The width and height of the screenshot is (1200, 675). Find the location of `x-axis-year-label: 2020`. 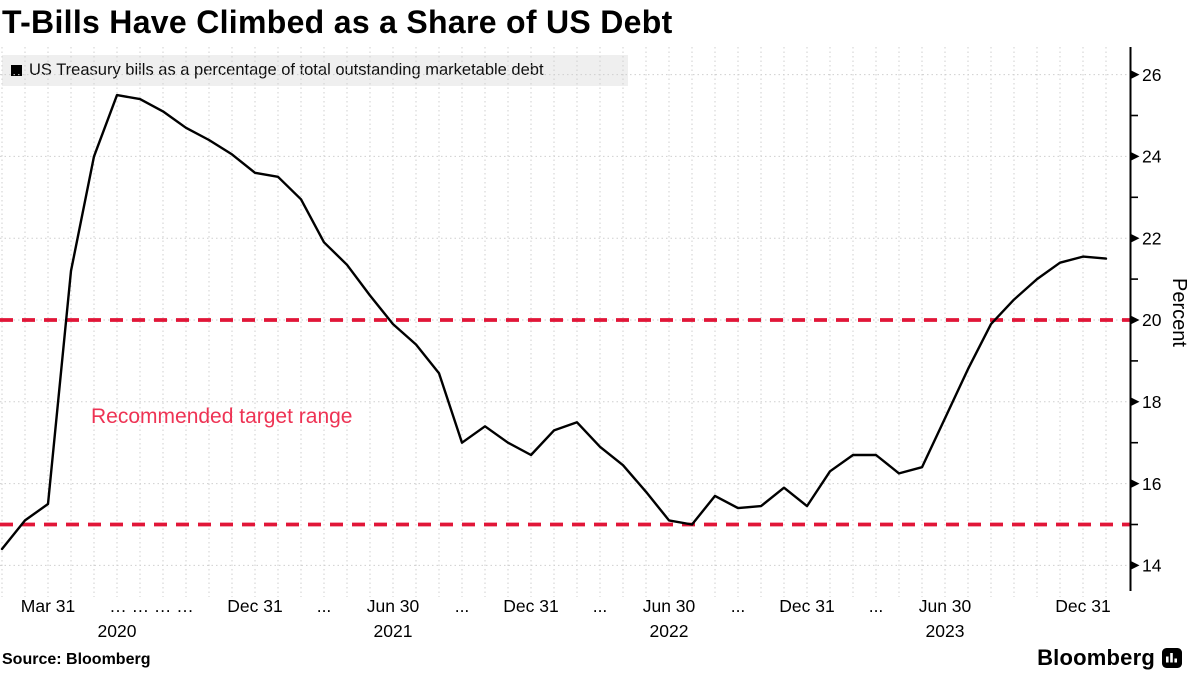

x-axis-year-label: 2020 is located at coordinates (117, 631).